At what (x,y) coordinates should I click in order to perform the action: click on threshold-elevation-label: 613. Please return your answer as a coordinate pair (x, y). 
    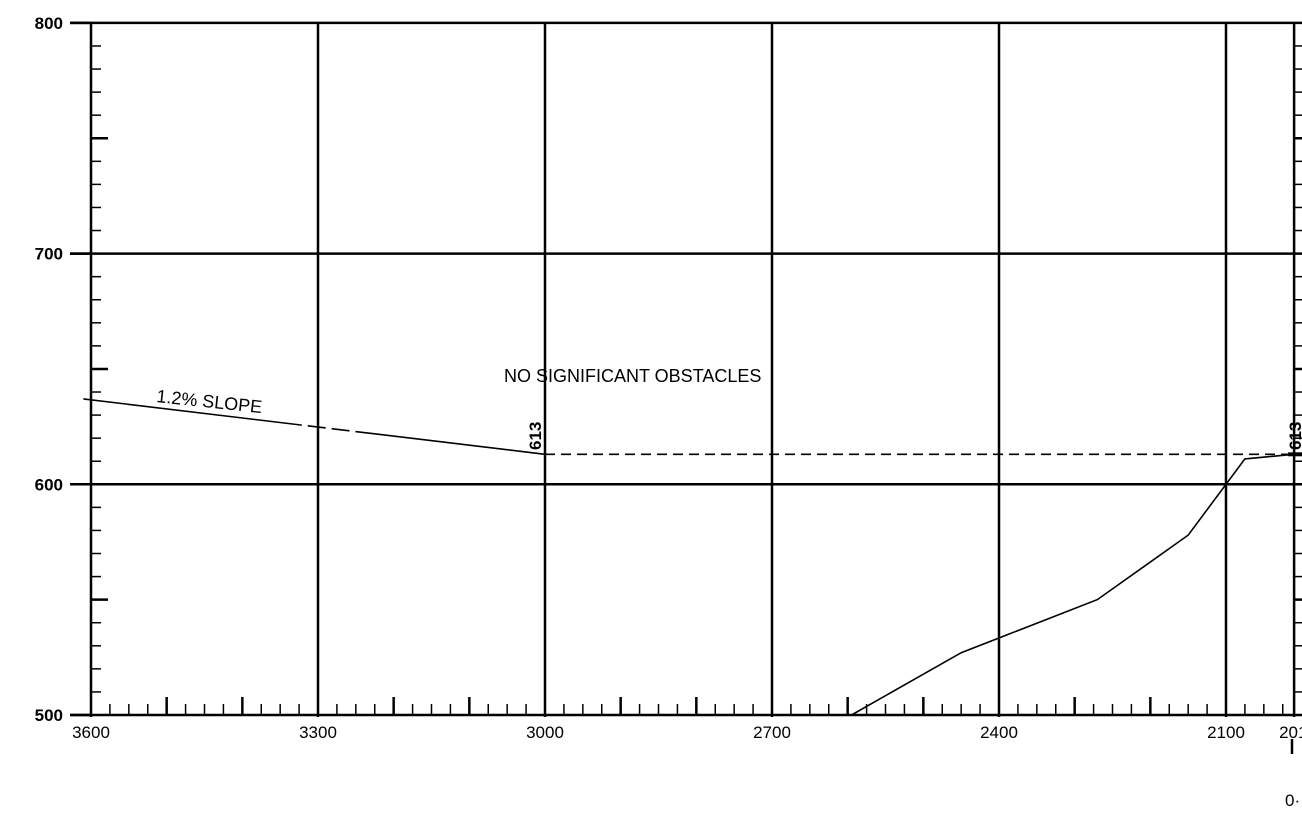
    Looking at the image, I should click on (535, 436).